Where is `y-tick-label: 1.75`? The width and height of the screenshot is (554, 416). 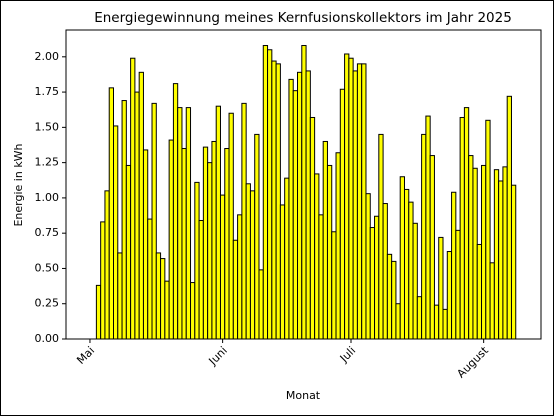 y-tick-label: 1.75 is located at coordinates (47, 91).